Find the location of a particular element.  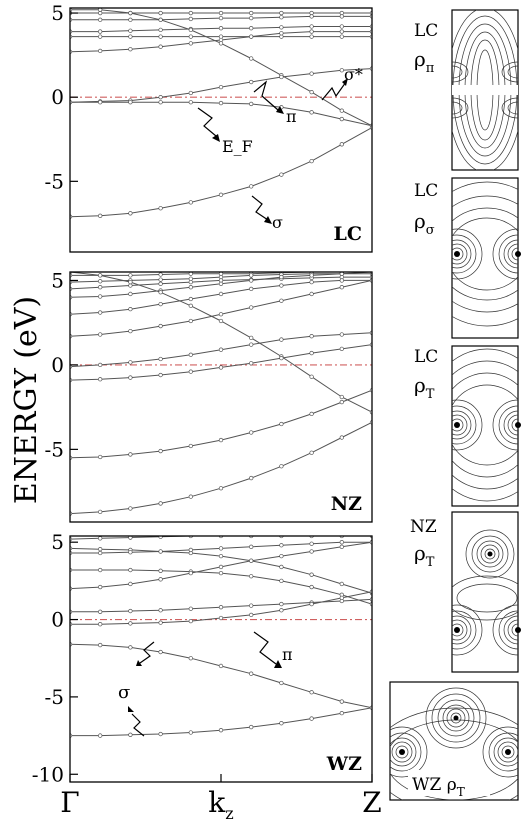

y-tick-label: -5 is located at coordinates (54, 449).